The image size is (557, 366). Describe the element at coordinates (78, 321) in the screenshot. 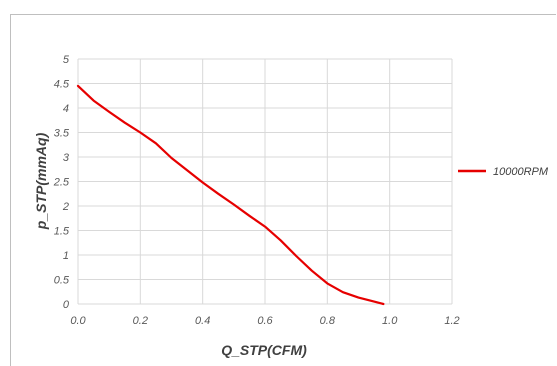

I see `x-tick-label: 0.0` at that location.